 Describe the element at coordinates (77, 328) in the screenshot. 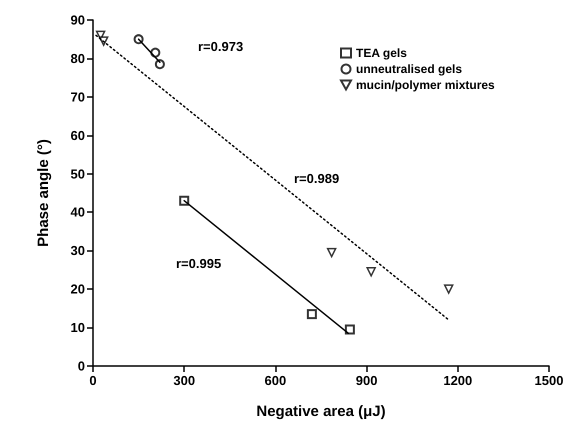

I see `y-tick-label: 10` at that location.